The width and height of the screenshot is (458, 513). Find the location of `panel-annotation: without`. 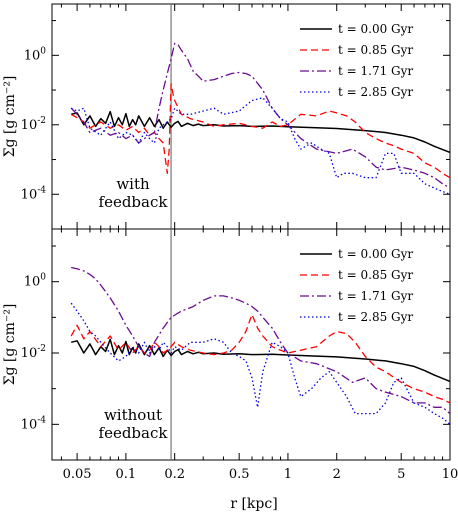

panel-annotation: without is located at coordinates (133, 415).